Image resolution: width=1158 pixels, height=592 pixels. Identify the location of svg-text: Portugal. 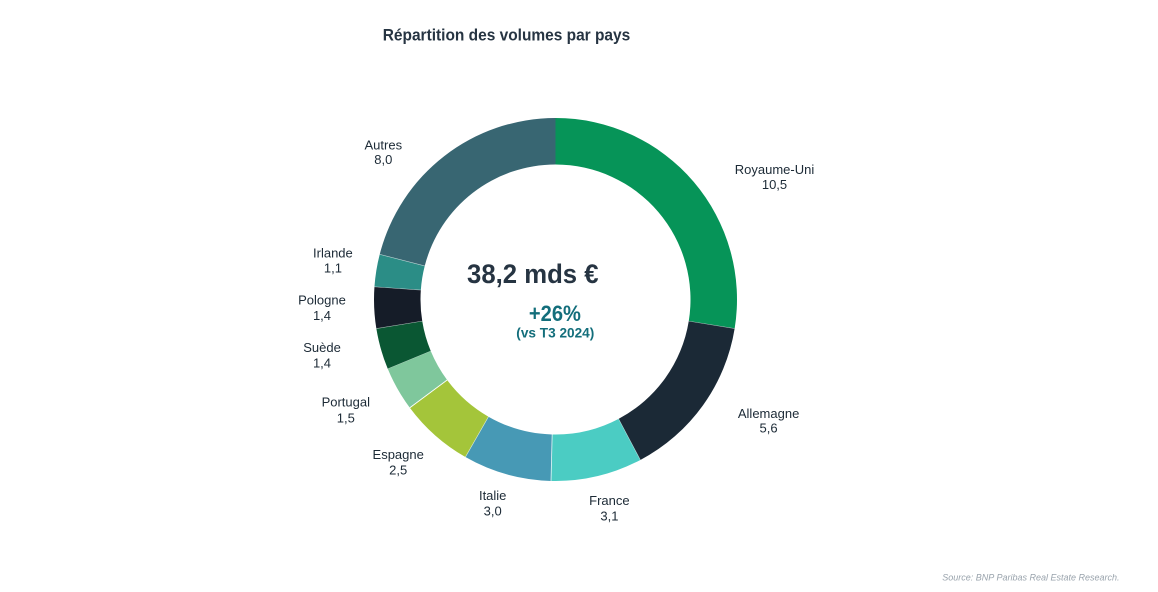
(346, 401).